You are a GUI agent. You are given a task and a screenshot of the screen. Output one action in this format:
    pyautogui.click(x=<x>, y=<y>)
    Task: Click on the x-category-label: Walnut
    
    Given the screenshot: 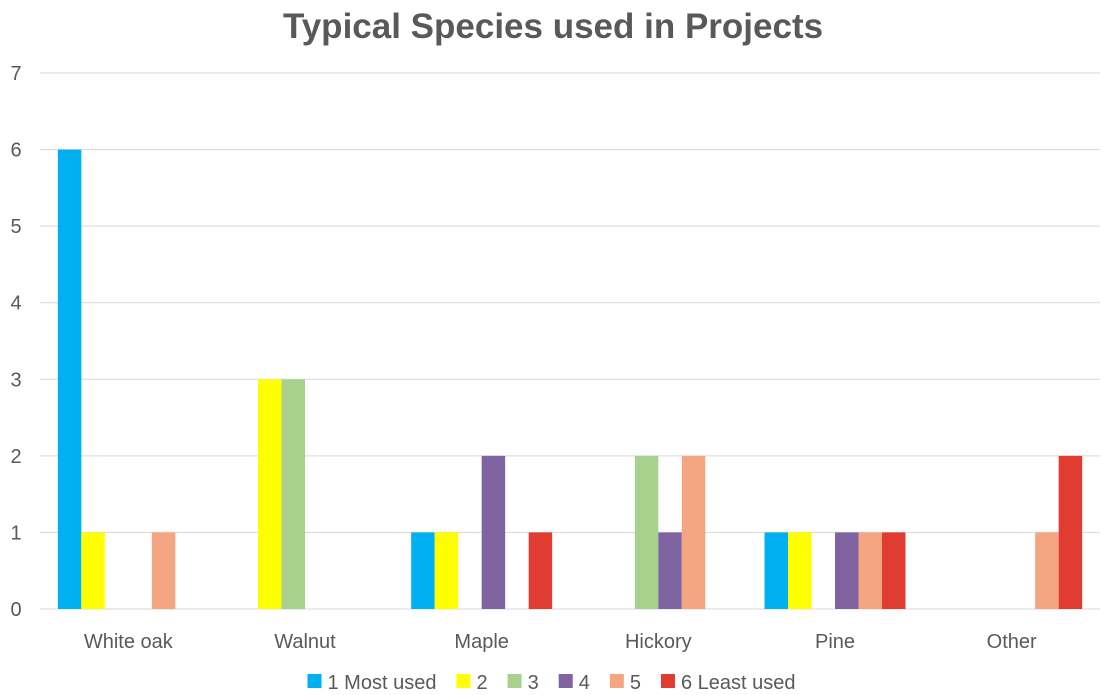 What is the action you would take?
    pyautogui.click(x=305, y=642)
    